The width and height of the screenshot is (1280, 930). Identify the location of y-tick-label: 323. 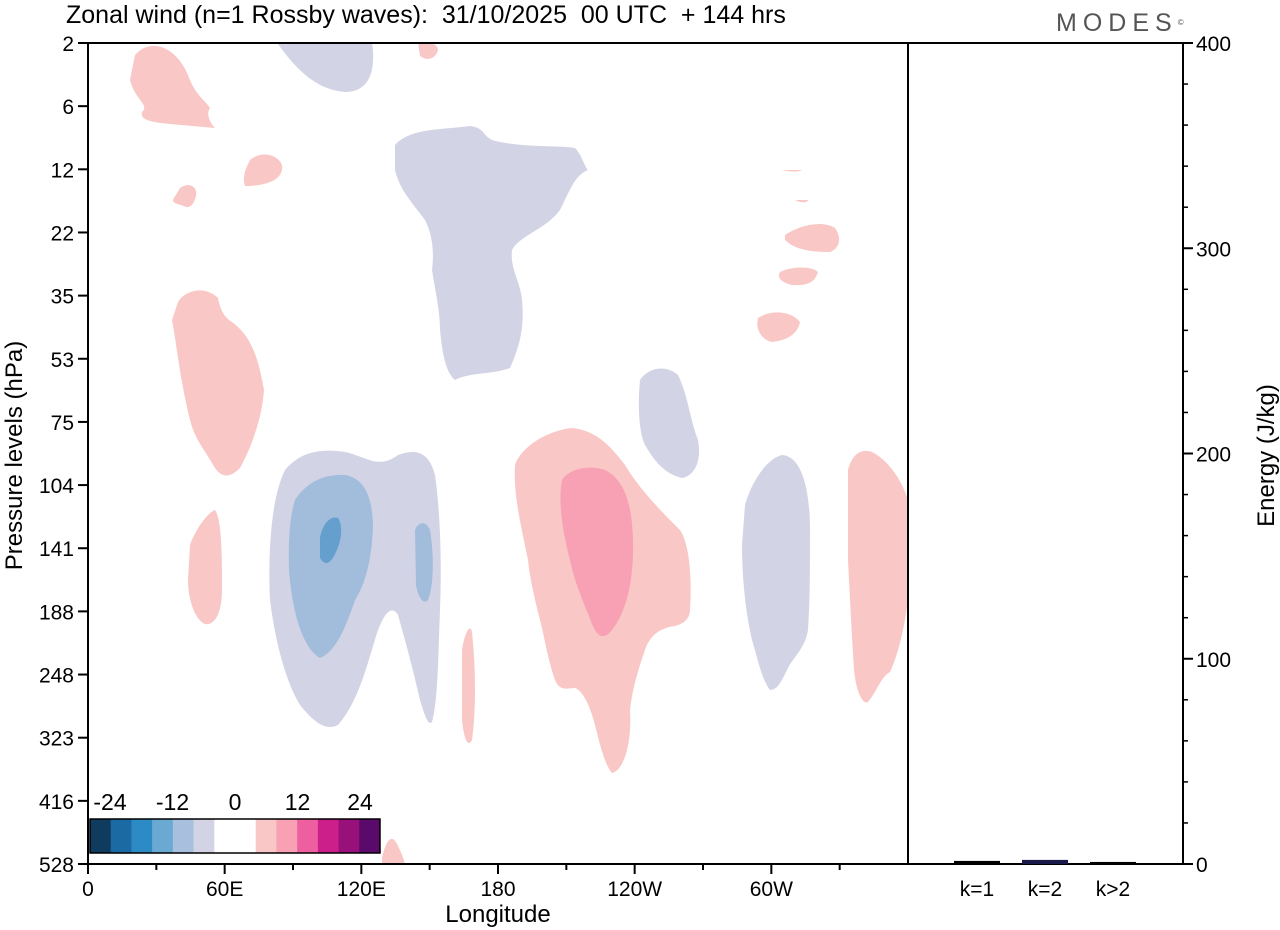
(56, 739).